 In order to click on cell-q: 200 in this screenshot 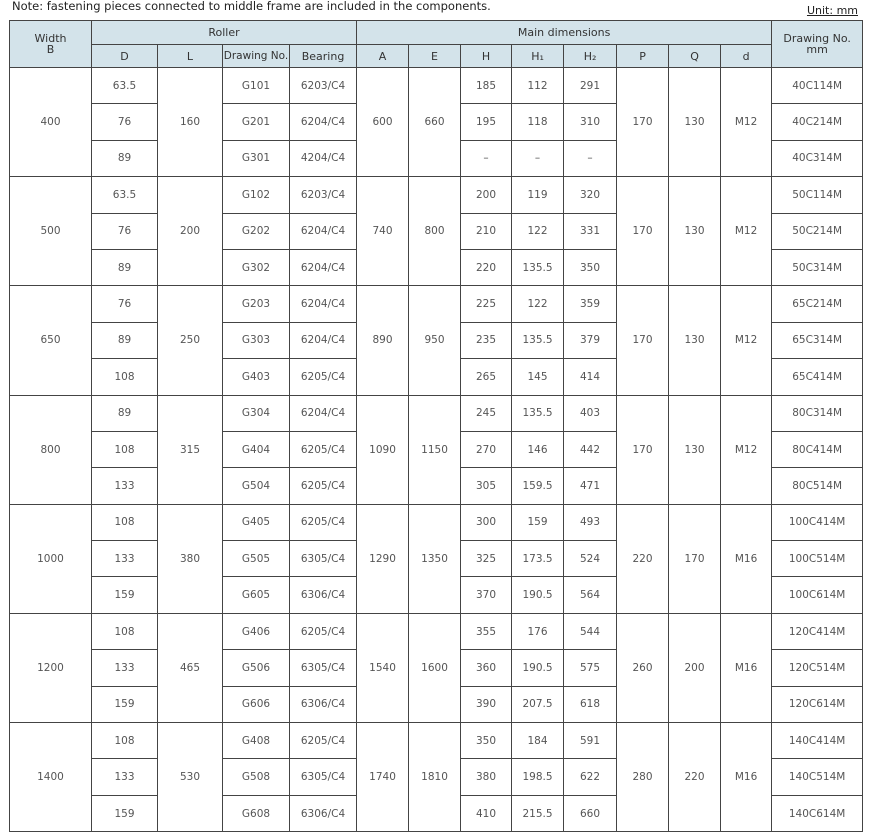, I will do `click(695, 668)`.